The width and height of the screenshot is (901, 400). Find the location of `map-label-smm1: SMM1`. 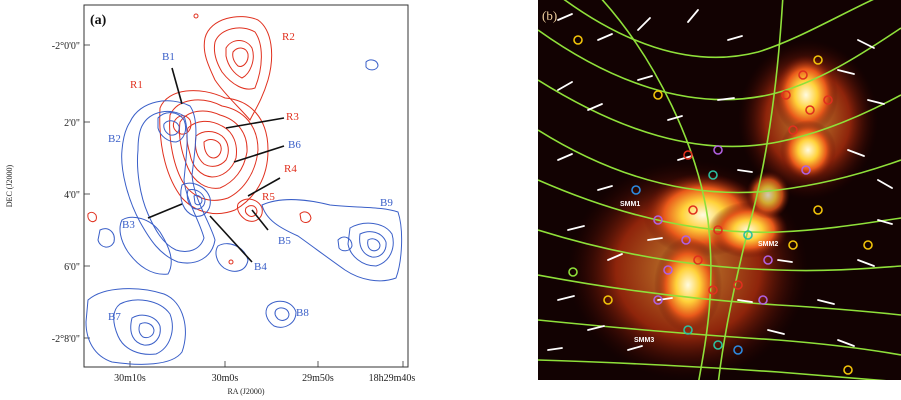

map-label-smm1: SMM1 is located at coordinates (630, 204).